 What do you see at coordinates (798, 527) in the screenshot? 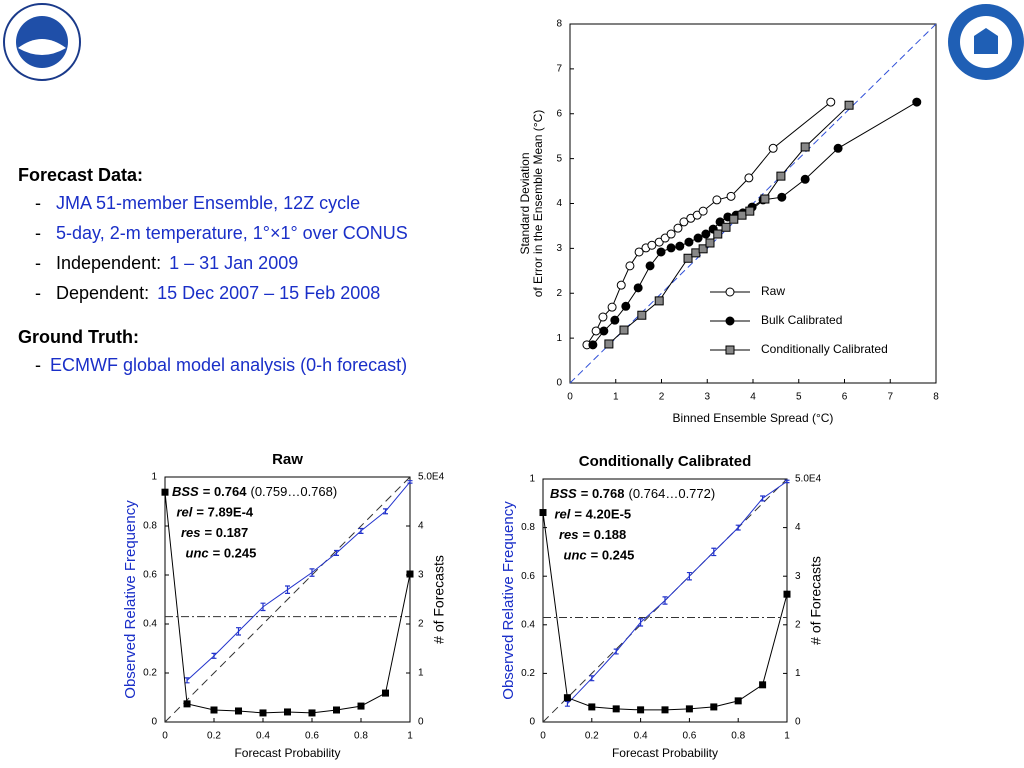
I see `y2-tick-label: 4` at bounding box center [798, 527].